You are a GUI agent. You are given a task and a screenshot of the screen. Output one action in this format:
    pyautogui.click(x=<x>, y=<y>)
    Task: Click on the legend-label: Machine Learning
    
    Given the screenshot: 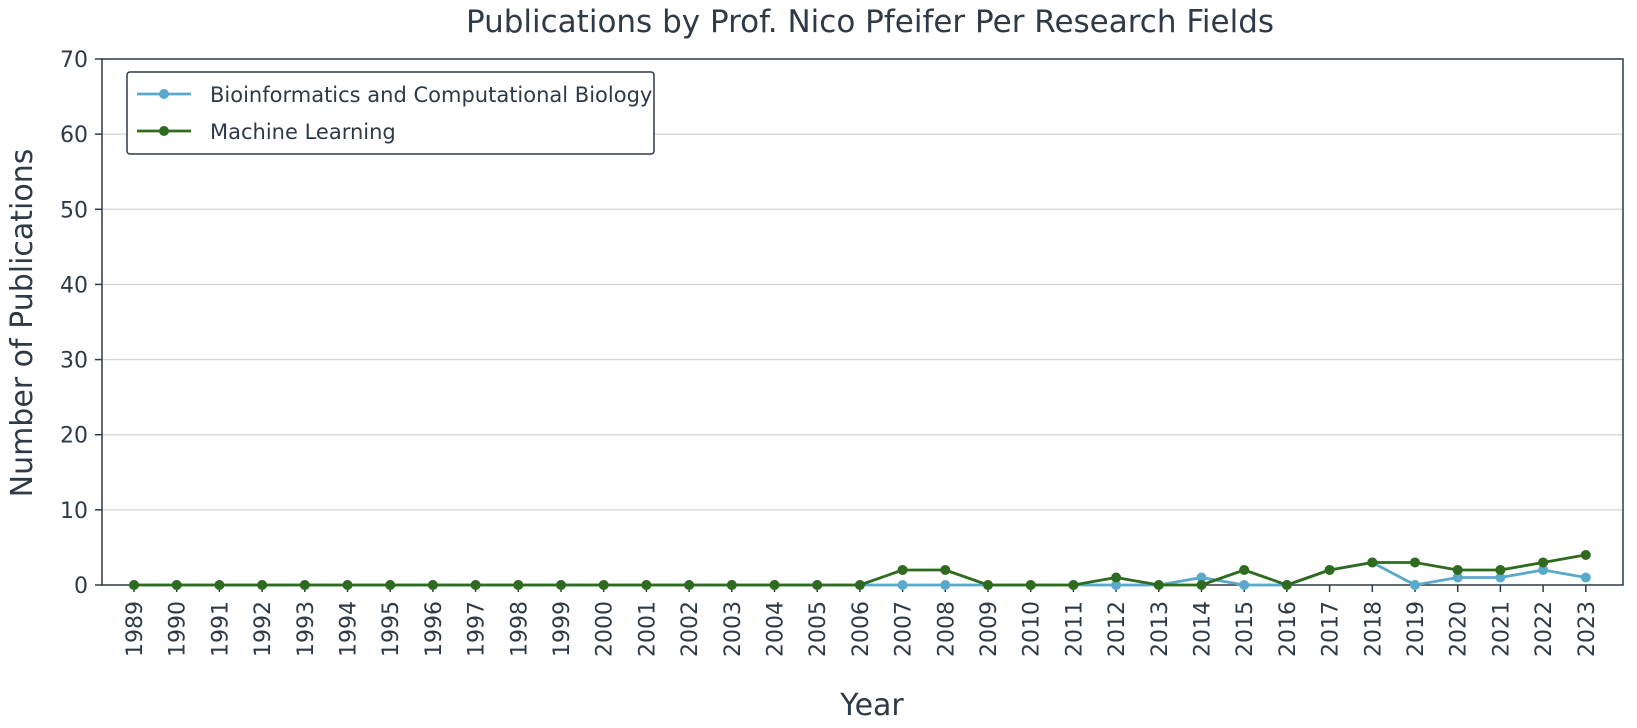 What is the action you would take?
    pyautogui.click(x=303, y=132)
    